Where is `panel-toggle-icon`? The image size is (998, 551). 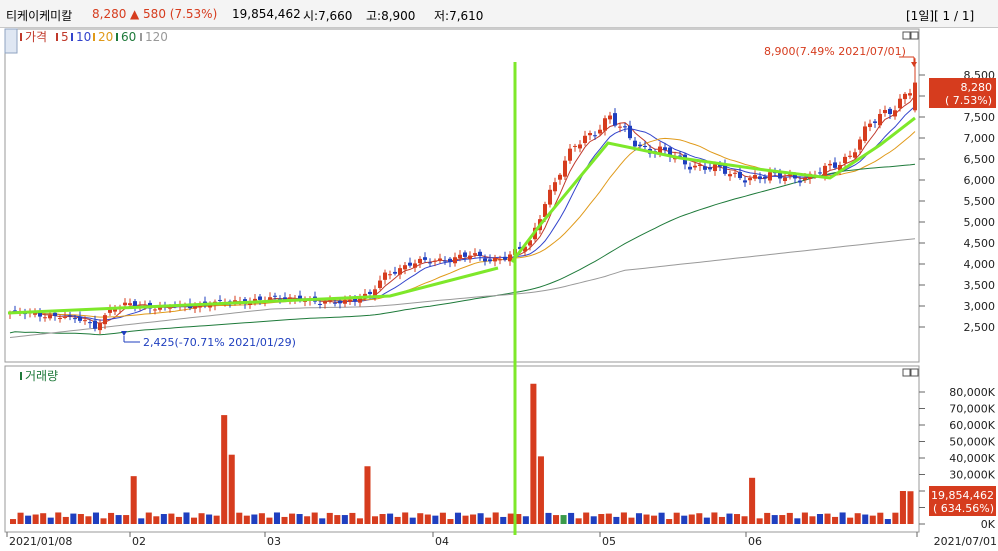
panel-toggle-icon is located at coordinates (11, 41).